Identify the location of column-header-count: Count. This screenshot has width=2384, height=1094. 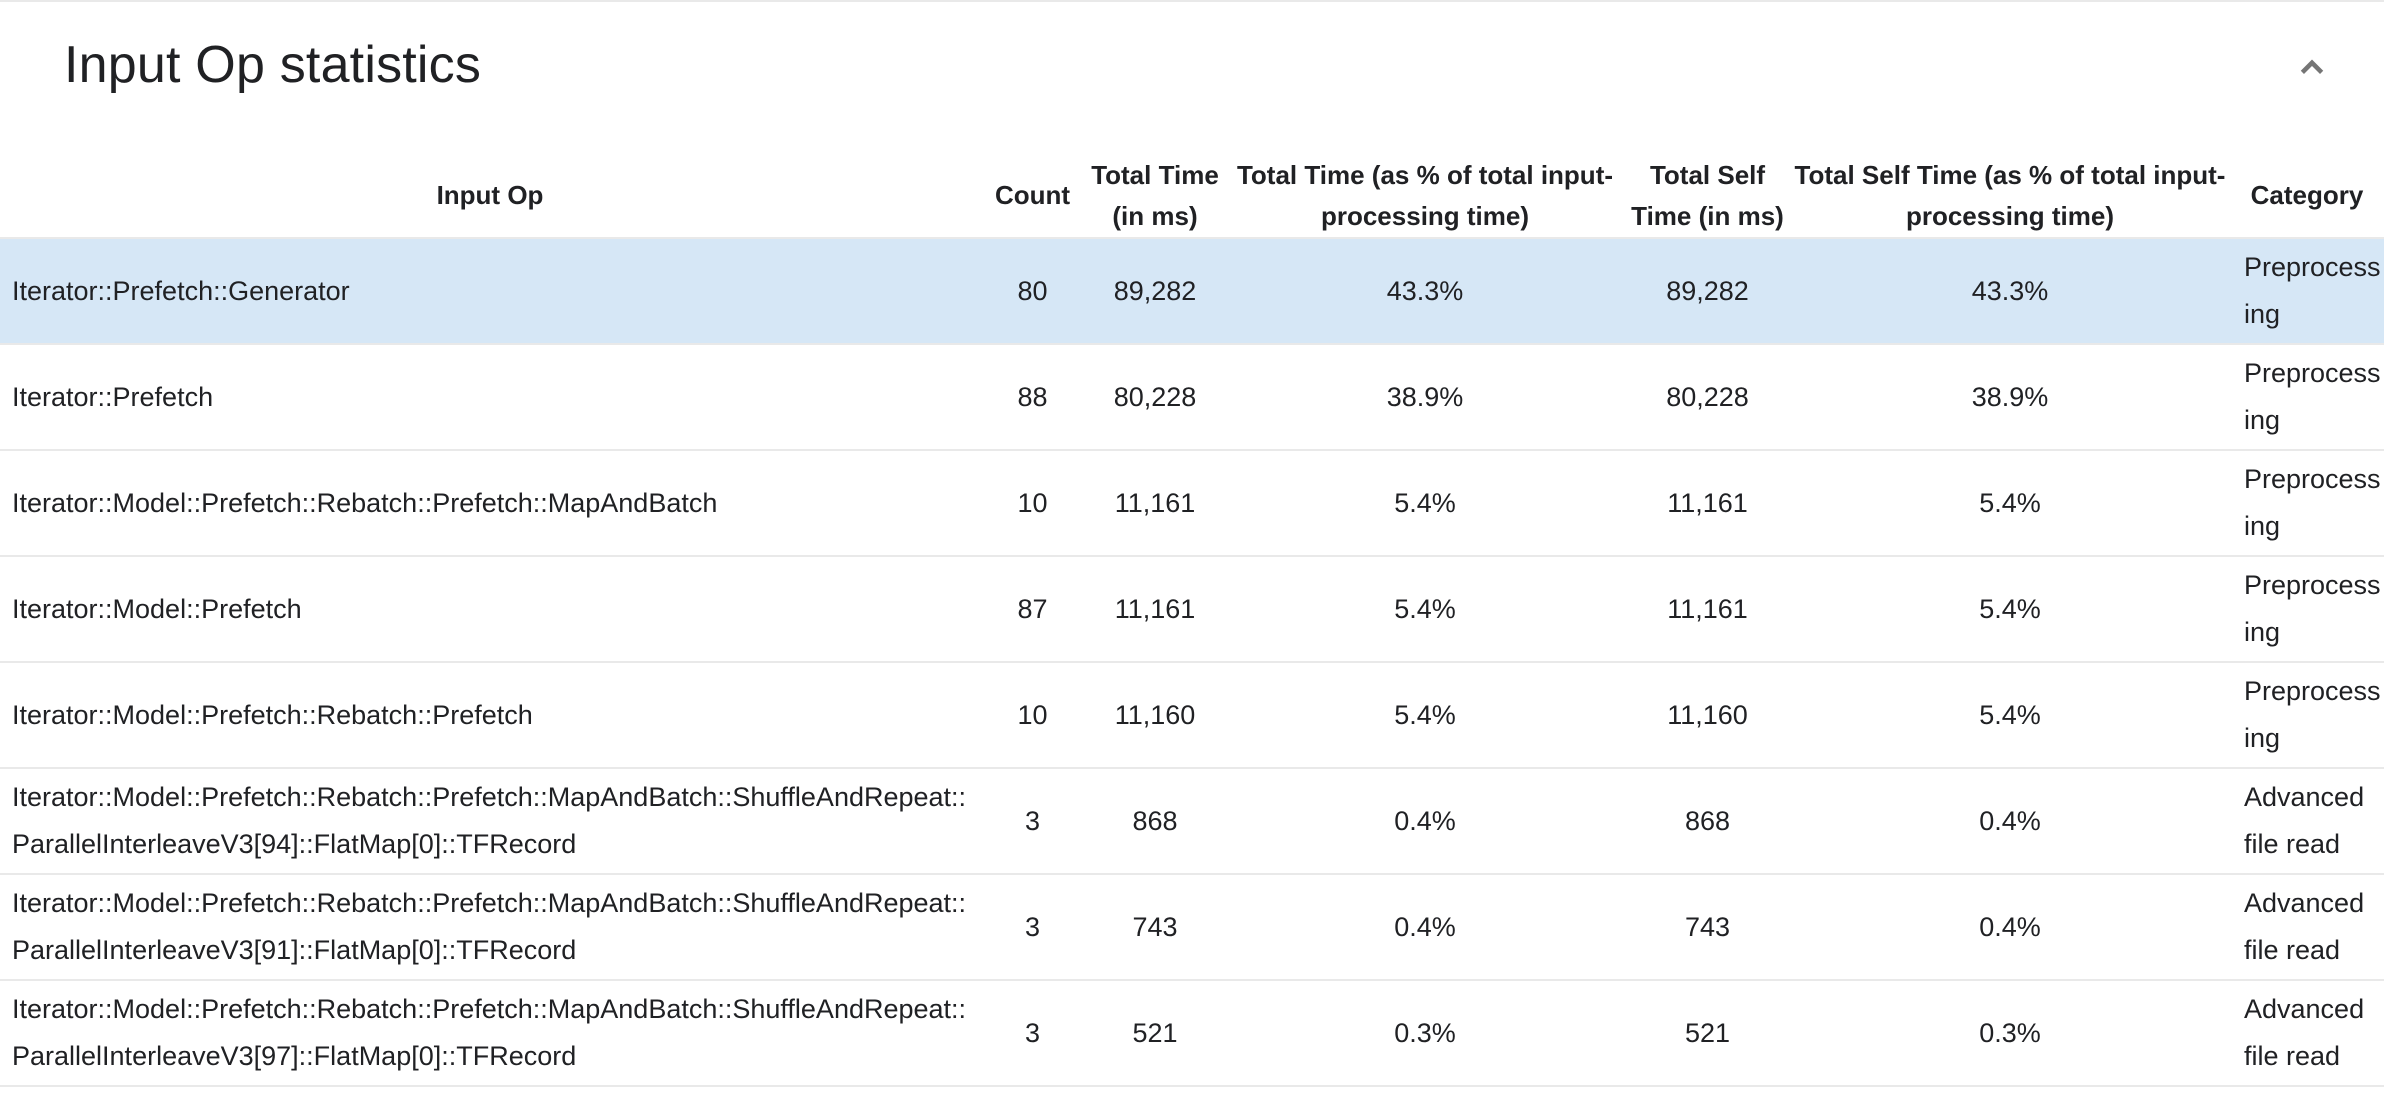
(1032, 196).